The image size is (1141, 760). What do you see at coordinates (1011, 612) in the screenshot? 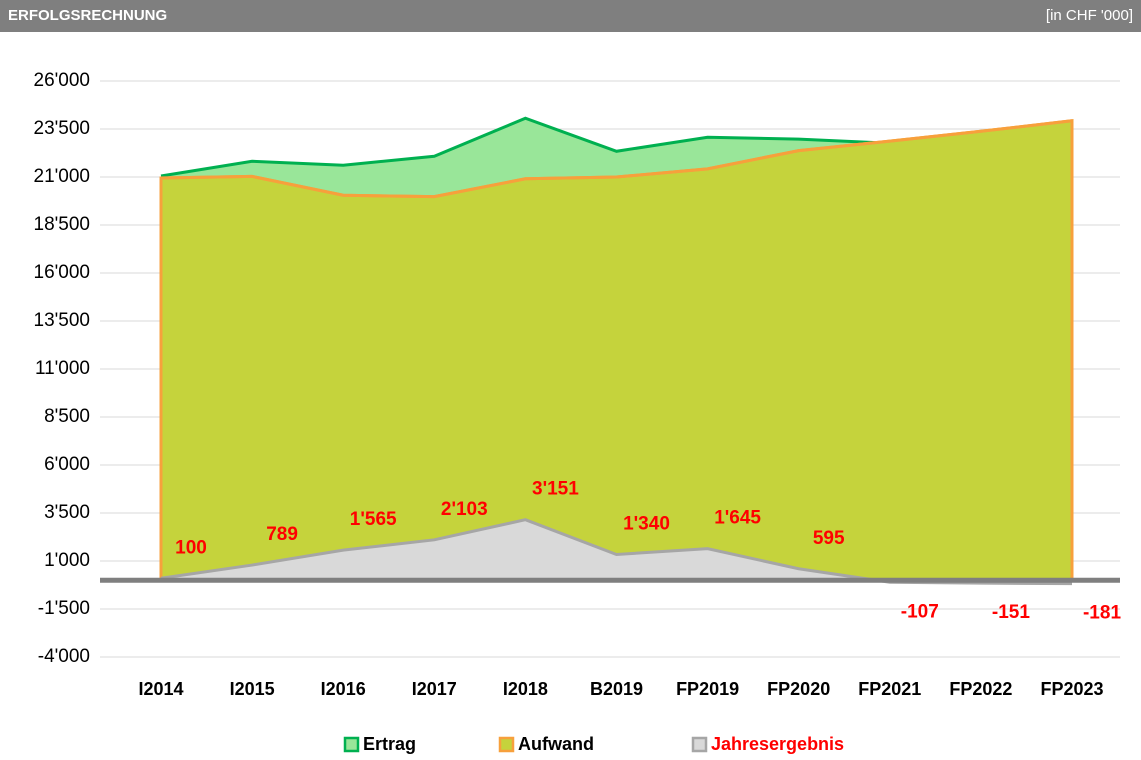
I see `data-label: -151` at bounding box center [1011, 612].